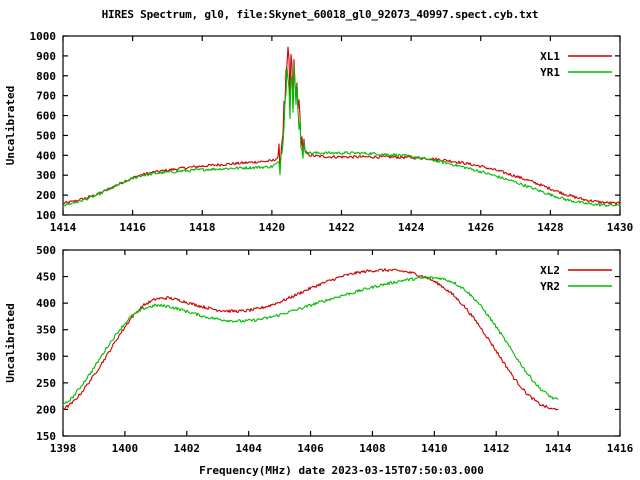 Image resolution: width=640 pixels, height=480 pixels. Describe the element at coordinates (310, 448) in the screenshot. I see `x-axis-tick-label: 1406` at that location.